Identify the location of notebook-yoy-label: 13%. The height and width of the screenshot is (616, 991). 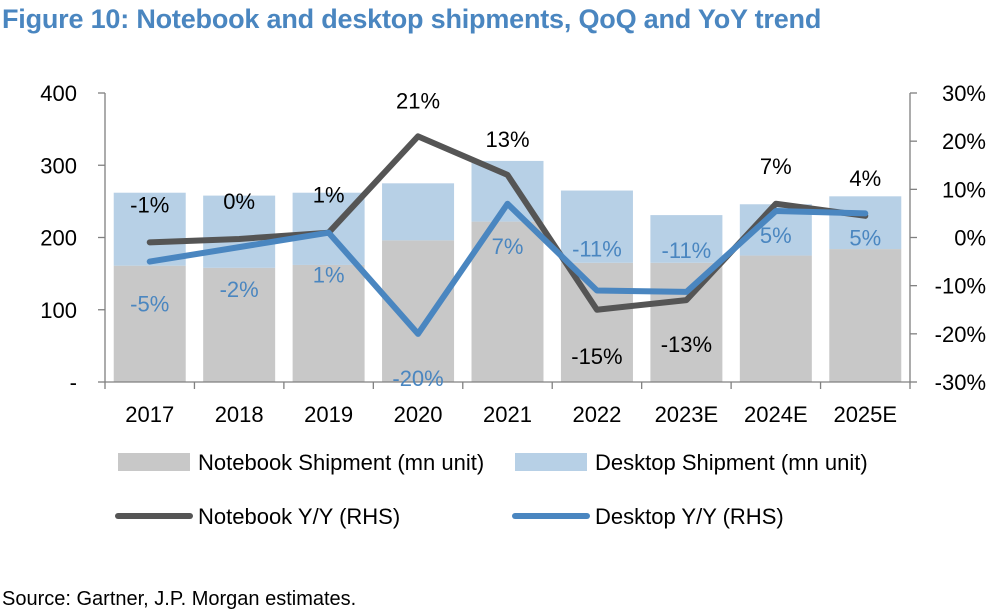
(507, 139).